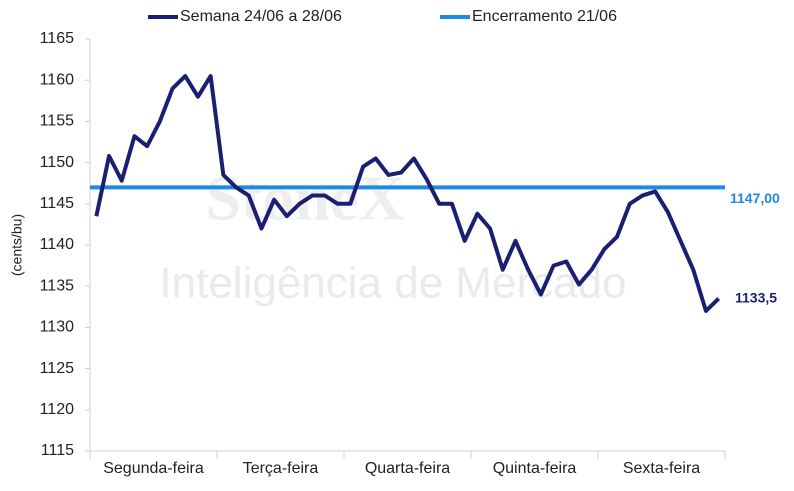 This screenshot has width=794, height=491. What do you see at coordinates (756, 297) in the screenshot?
I see `end-label: 1133,5` at bounding box center [756, 297].